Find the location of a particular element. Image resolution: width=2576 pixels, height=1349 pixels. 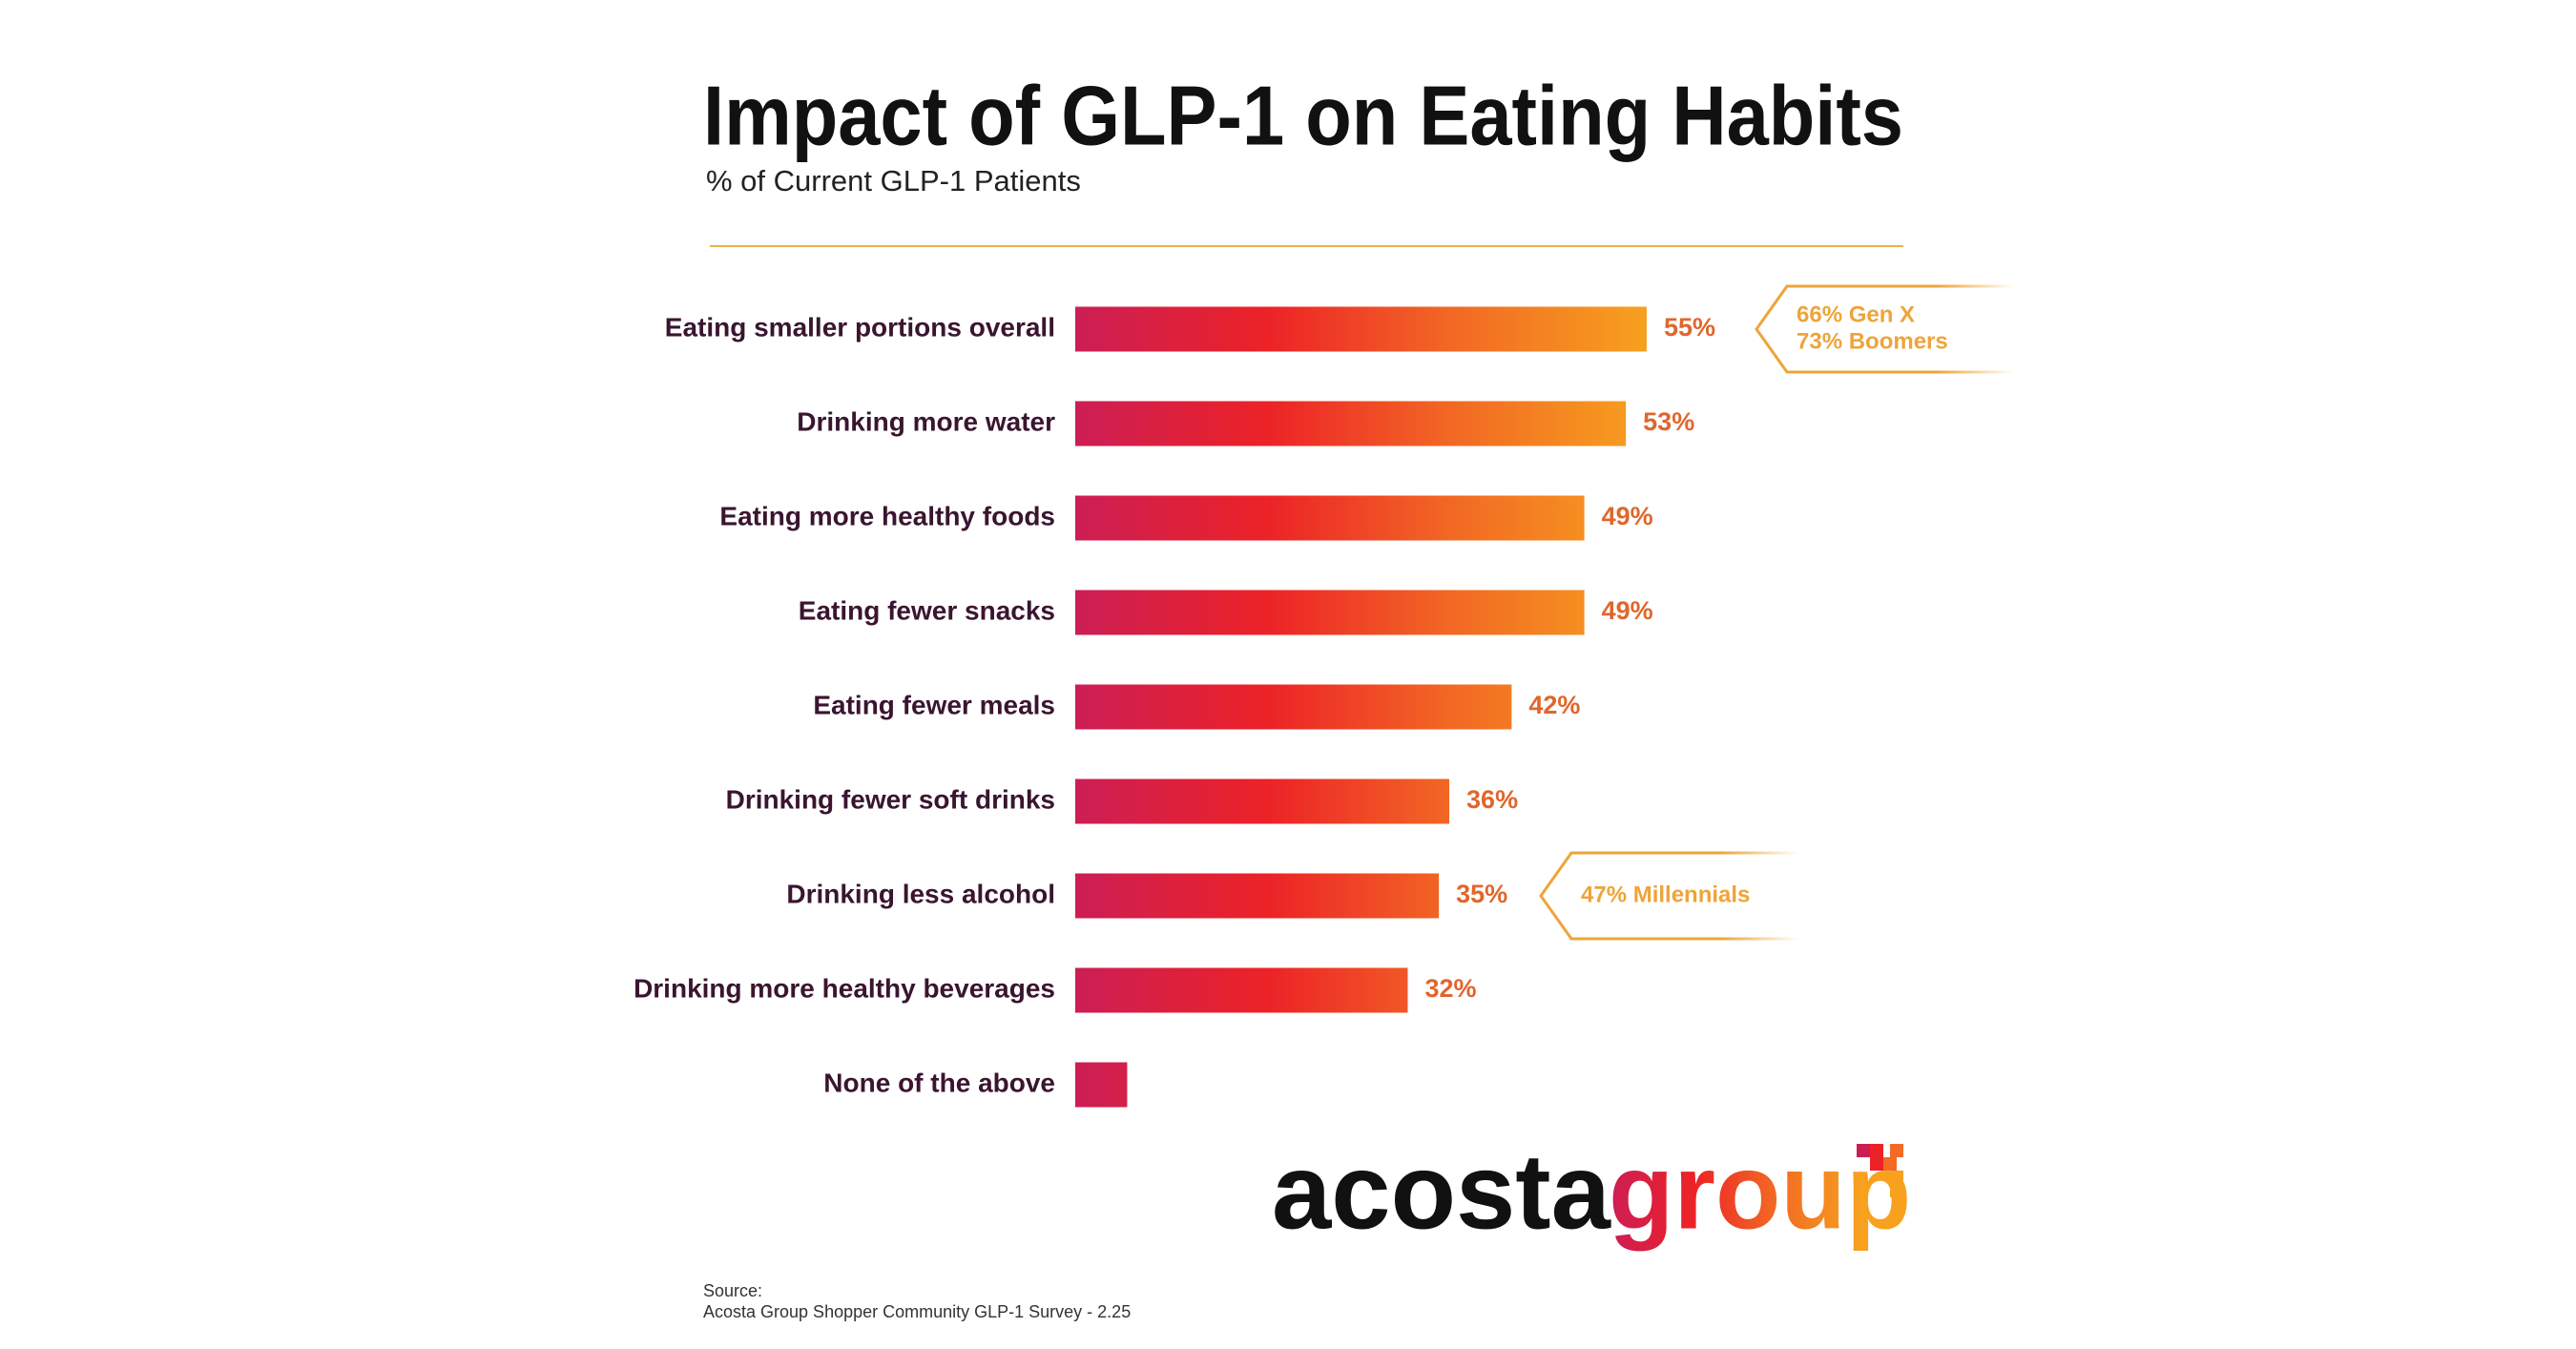

callout-text: 66% Gen X is located at coordinates (1856, 314).